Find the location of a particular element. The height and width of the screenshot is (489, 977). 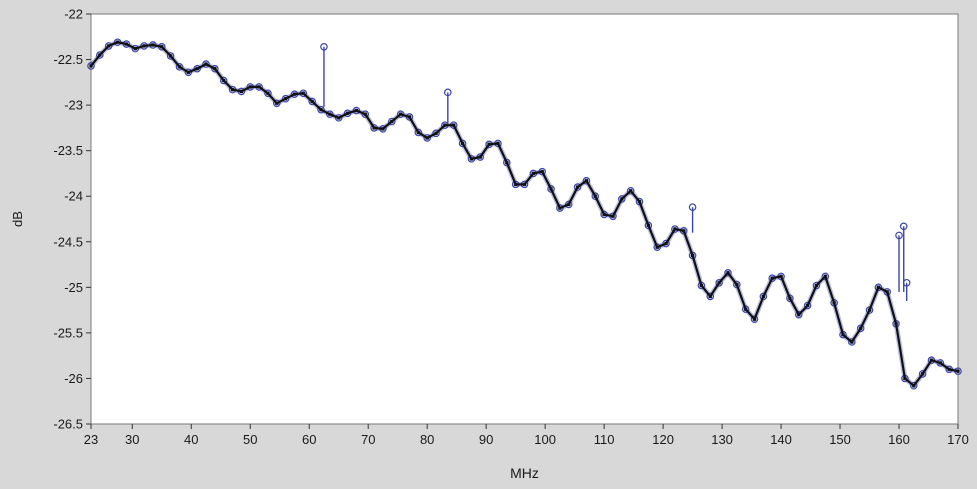

y-tick-label: -25.5 is located at coordinates (68, 332).